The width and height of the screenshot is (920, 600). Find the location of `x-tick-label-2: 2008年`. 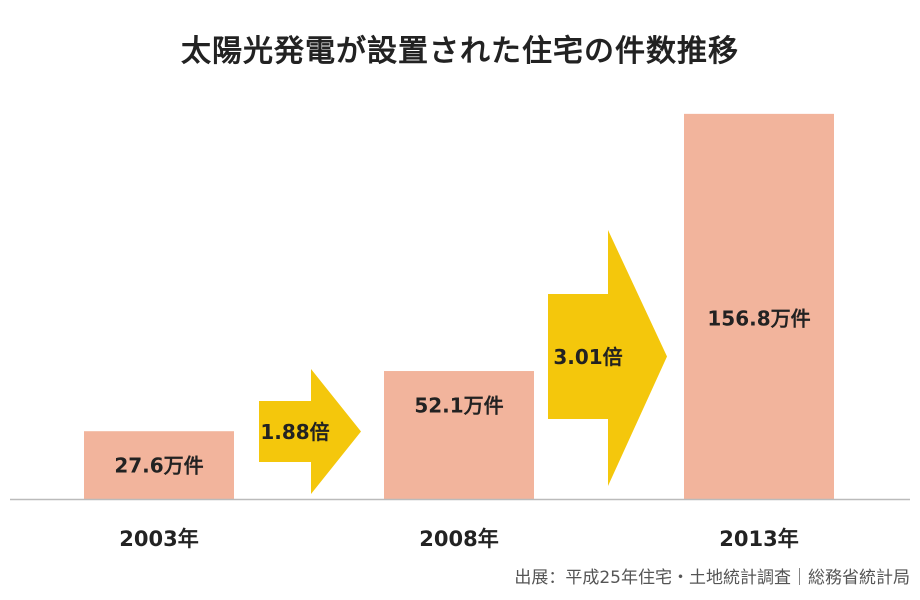

x-tick-label-2: 2008年 is located at coordinates (458, 539).